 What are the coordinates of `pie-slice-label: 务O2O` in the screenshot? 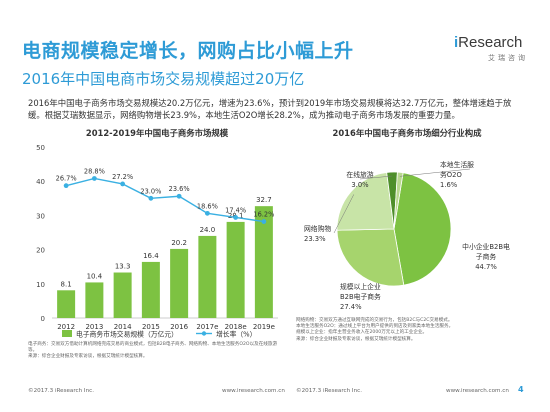 It's located at (451, 174).